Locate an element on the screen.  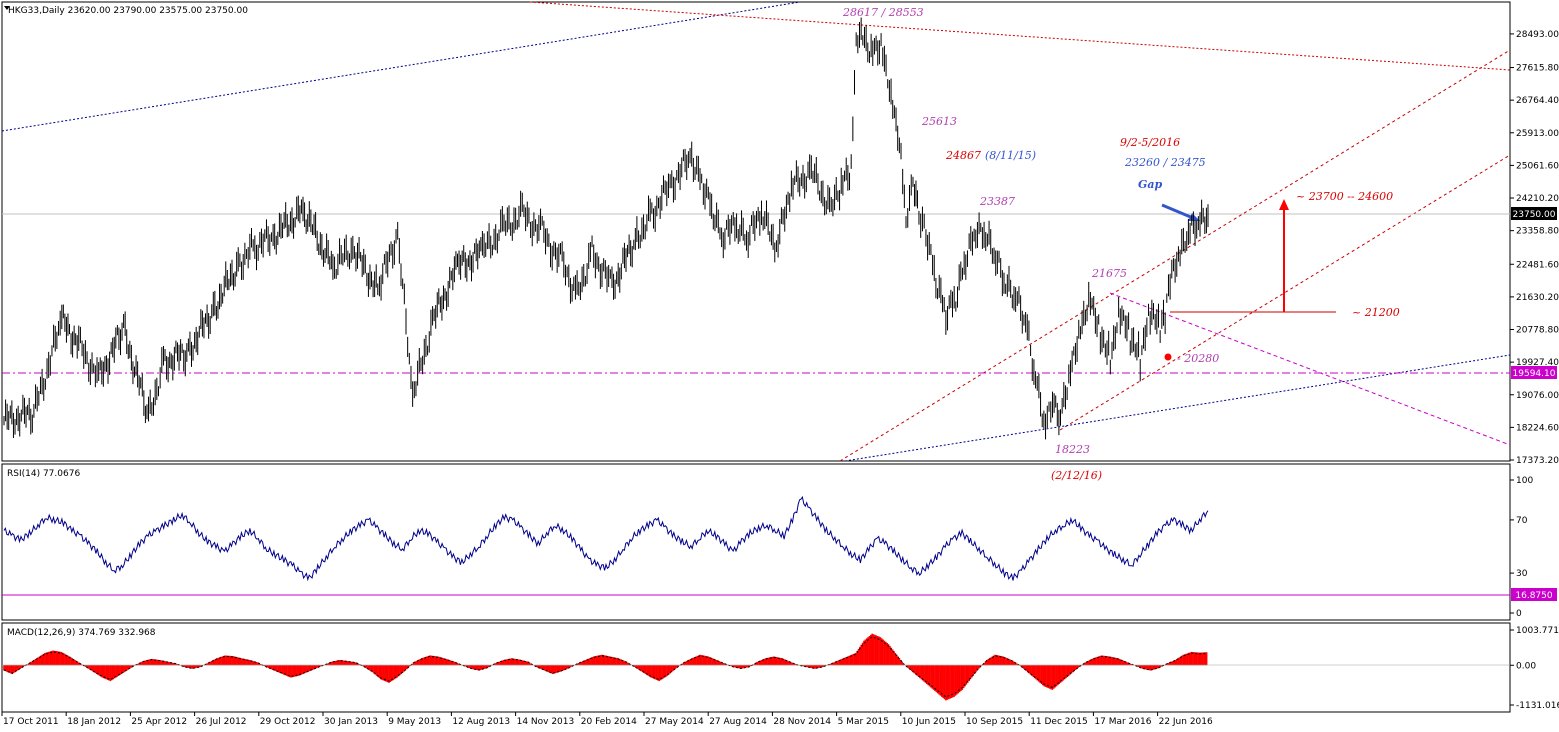
price-tick-label: 28493.00 is located at coordinates (1537, 35).